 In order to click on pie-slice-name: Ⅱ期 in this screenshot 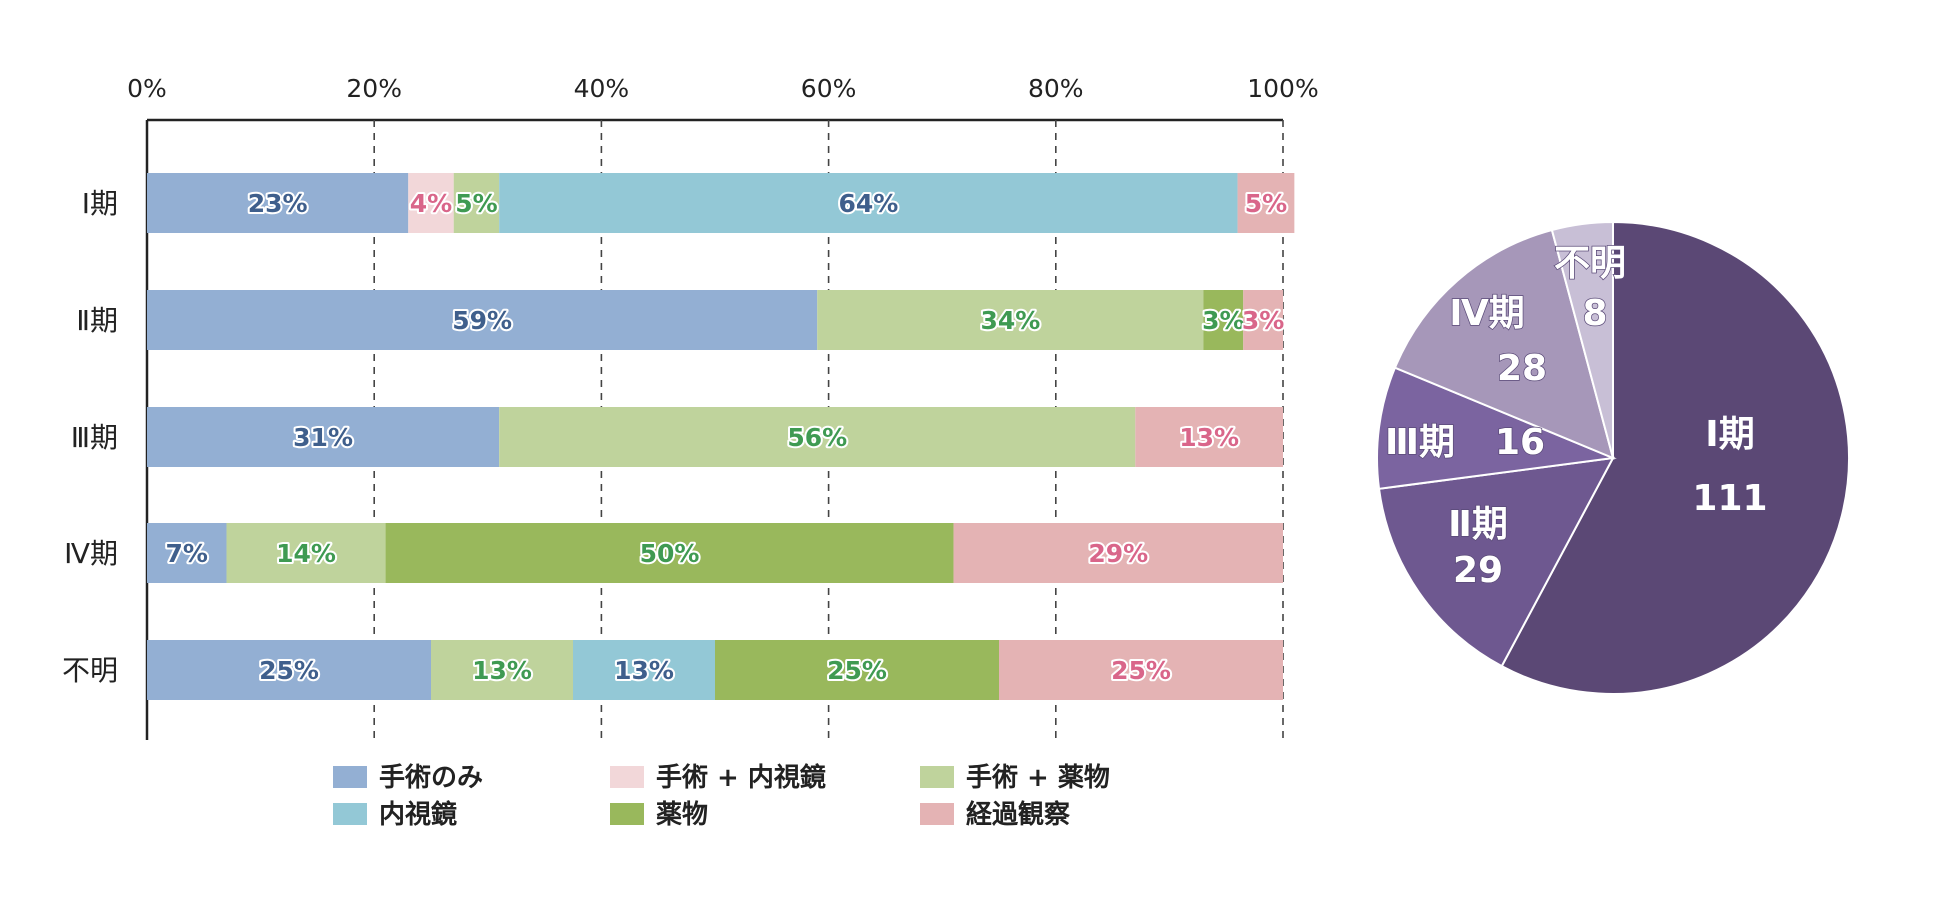, I will do `click(1478, 524)`.